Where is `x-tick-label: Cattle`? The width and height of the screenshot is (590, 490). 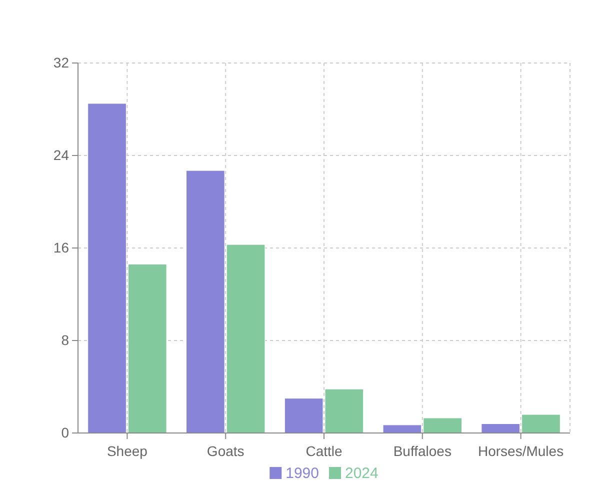
x-tick-label: Cattle is located at coordinates (324, 451).